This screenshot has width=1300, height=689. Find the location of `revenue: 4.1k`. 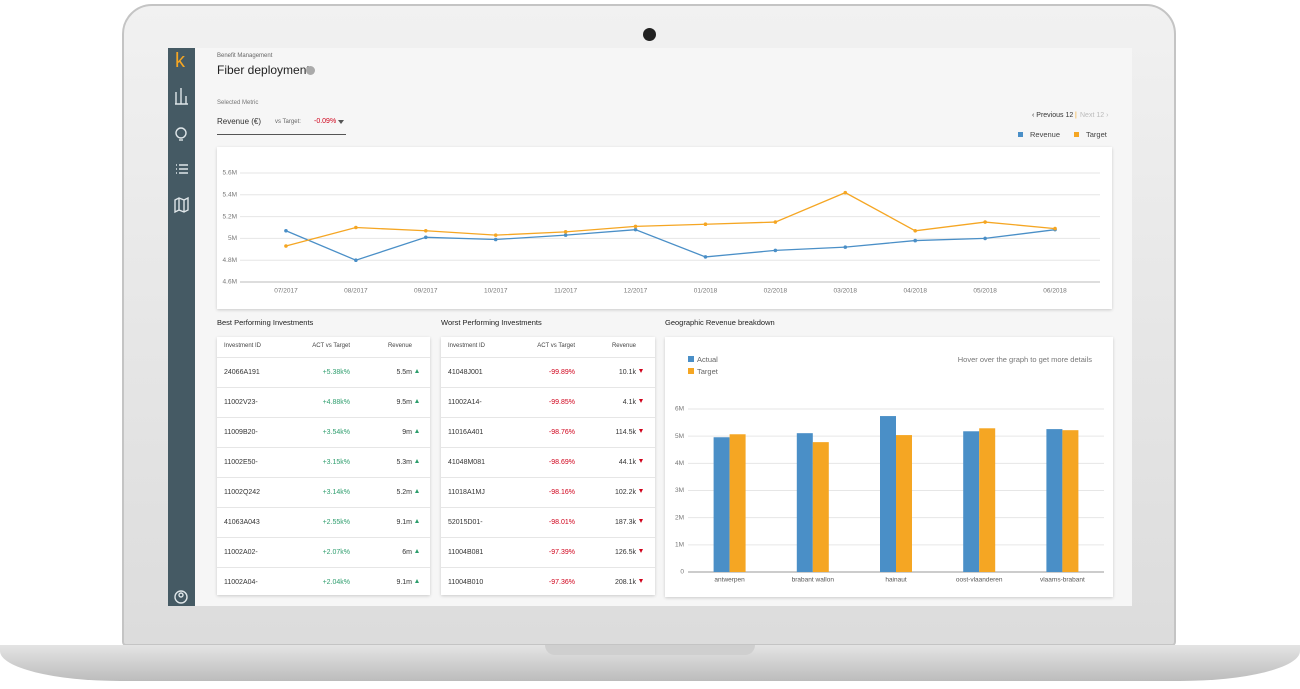

revenue: 4.1k is located at coordinates (629, 402).